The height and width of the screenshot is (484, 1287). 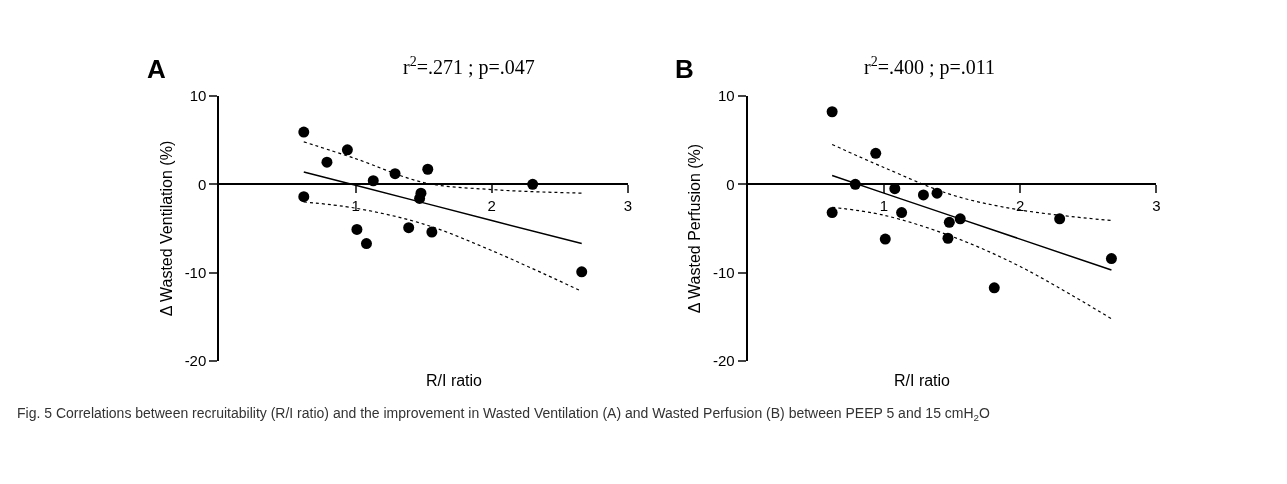 I want to click on text: r$^{2}$=.400 ; p=.011, so click(x=930, y=67).